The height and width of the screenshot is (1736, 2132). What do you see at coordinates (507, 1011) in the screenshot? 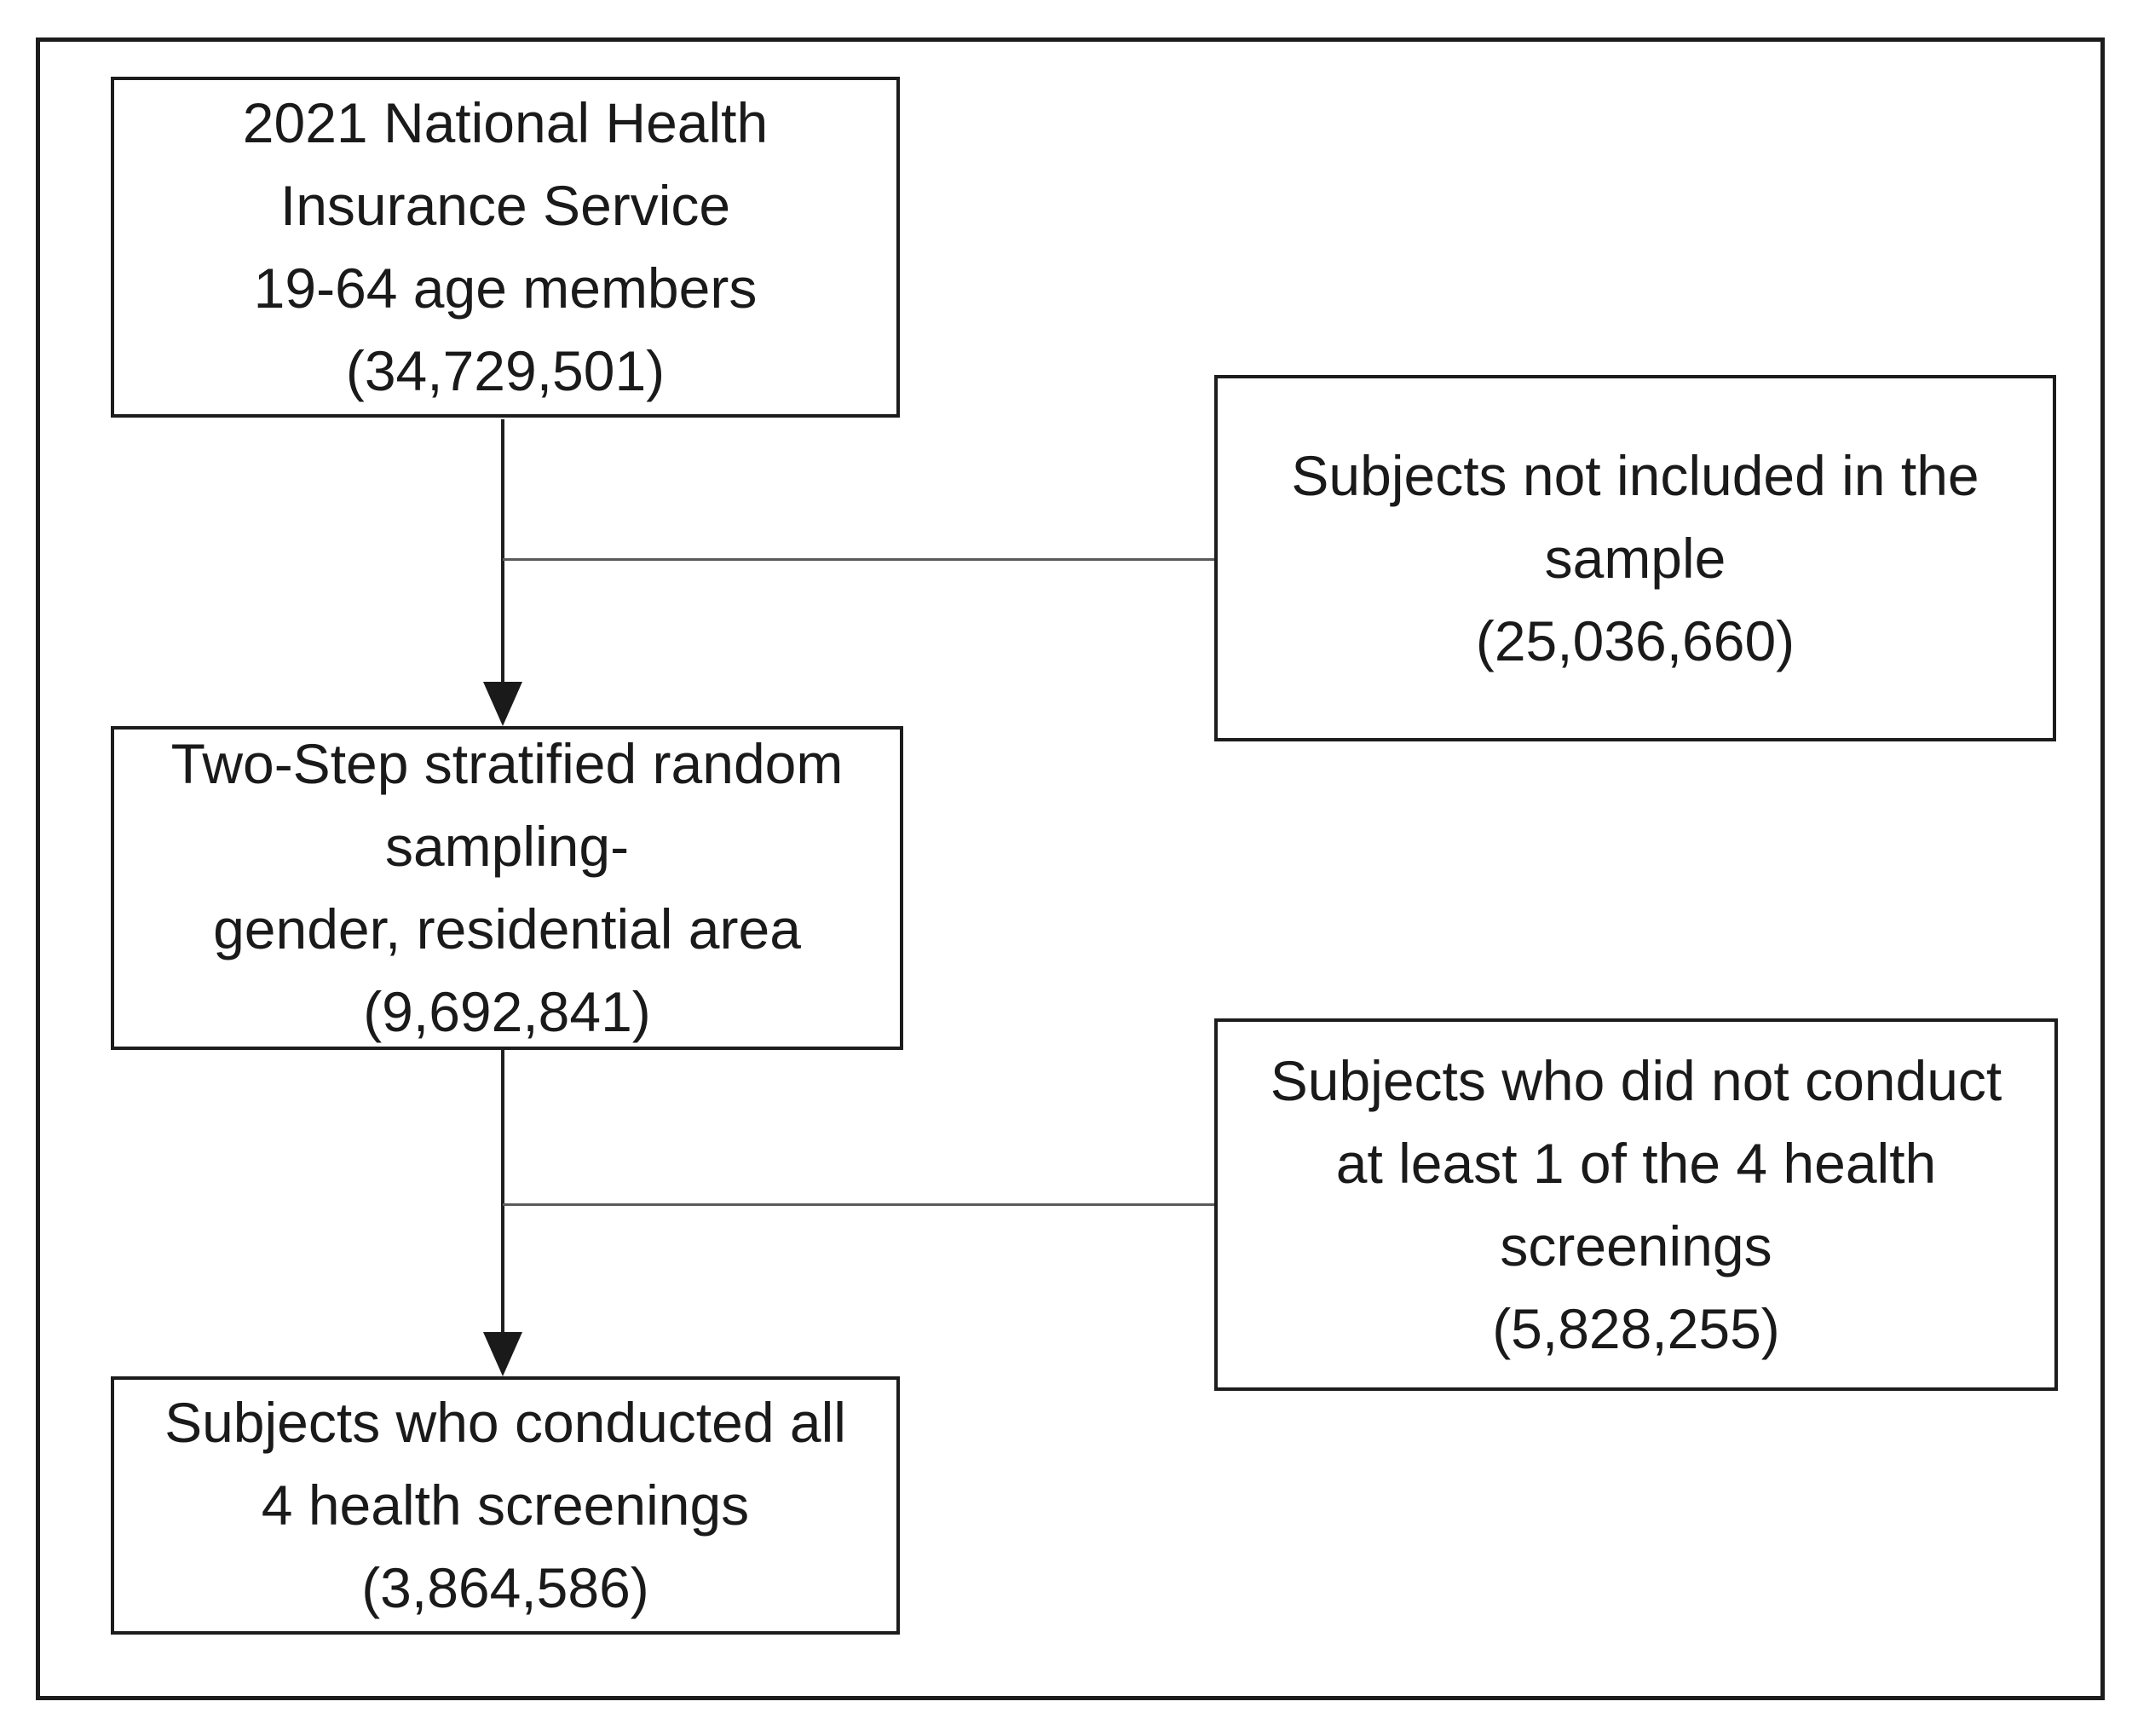
I see `box-count: (9,692,841)` at bounding box center [507, 1011].